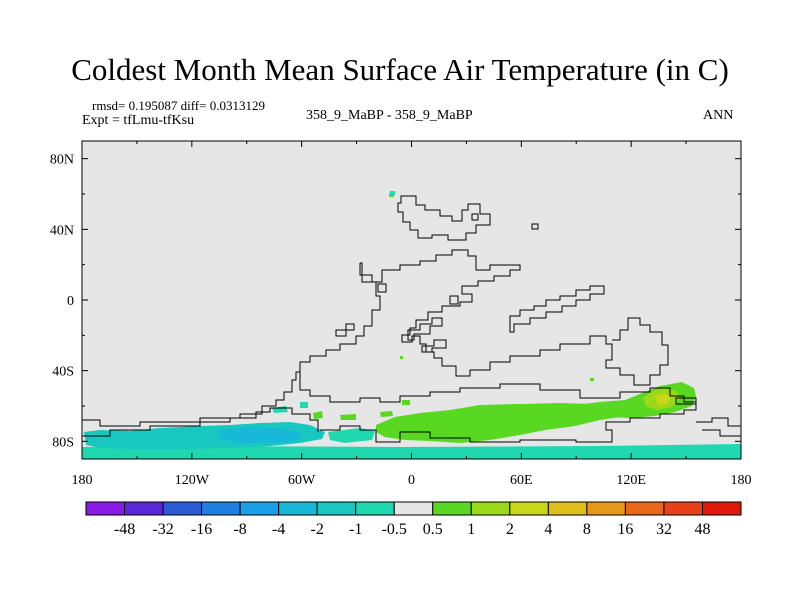 This screenshot has height=600, width=800. Describe the element at coordinates (259, 435) in the screenshot. I see `anomaly-region-amundsen-sector` at that location.